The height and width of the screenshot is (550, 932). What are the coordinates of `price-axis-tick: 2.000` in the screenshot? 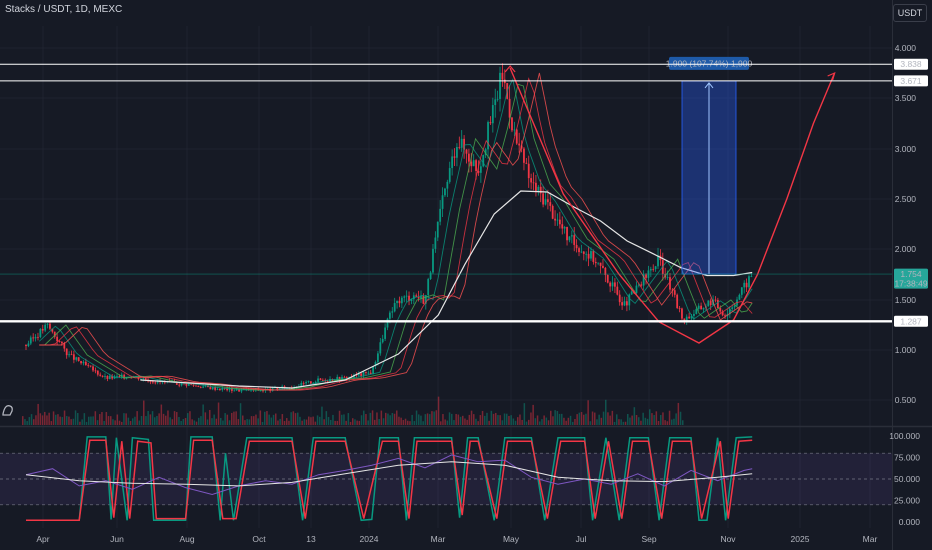 It's located at (906, 249).